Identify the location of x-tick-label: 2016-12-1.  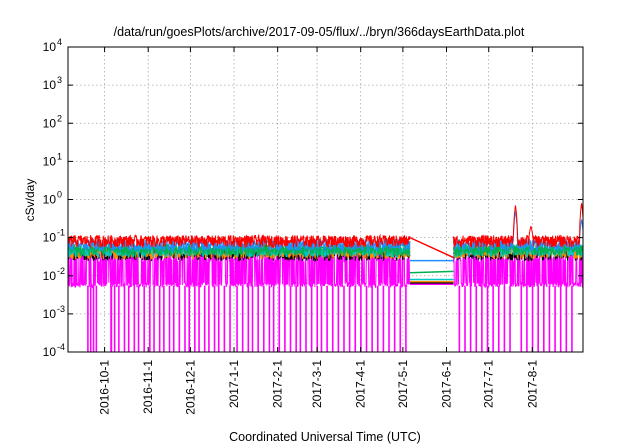
(190, 387).